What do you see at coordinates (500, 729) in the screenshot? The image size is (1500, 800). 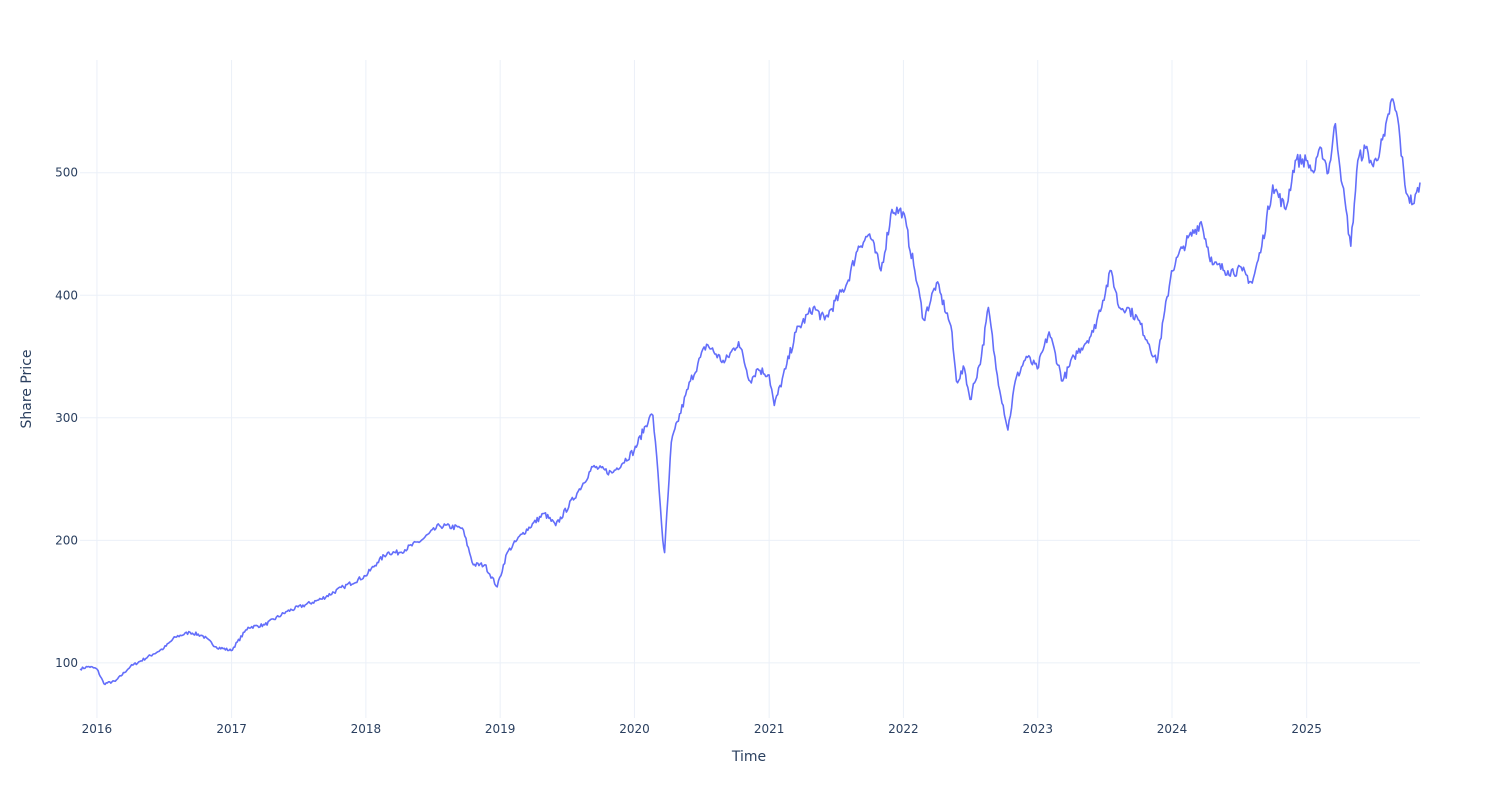 I see `x-tick-label: 2019` at bounding box center [500, 729].